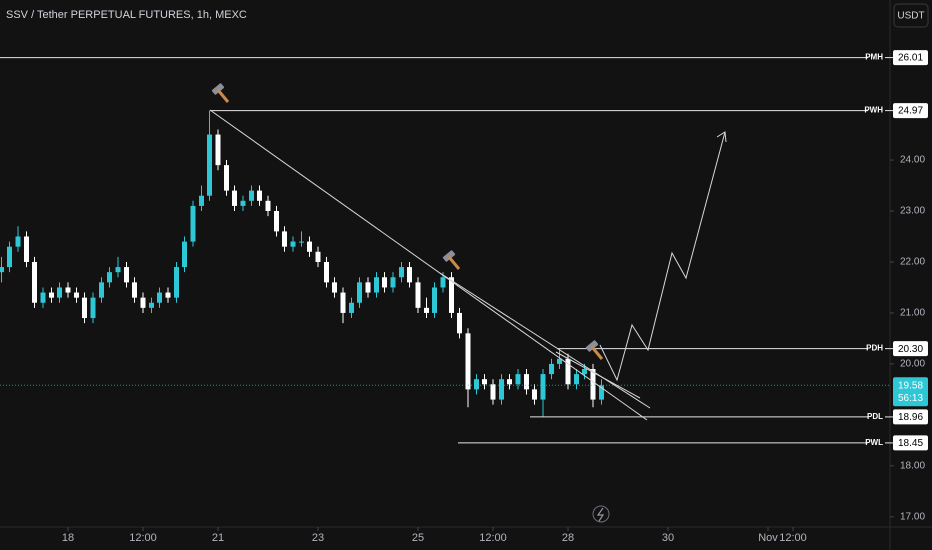 The width and height of the screenshot is (932, 550). Describe the element at coordinates (912, 211) in the screenshot. I see `y-tick-label: 23.00` at that location.